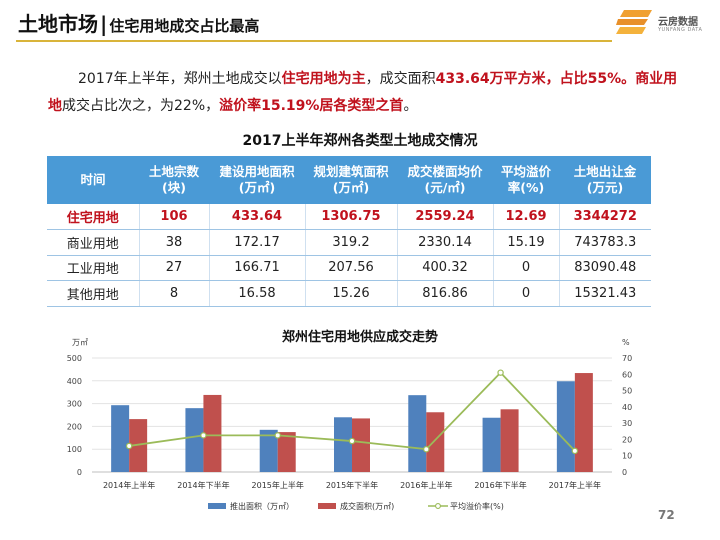 The height and width of the screenshot is (540, 720). I want to click on table-title: 2017上半年郑州各类型土地成交情况, so click(360, 141).